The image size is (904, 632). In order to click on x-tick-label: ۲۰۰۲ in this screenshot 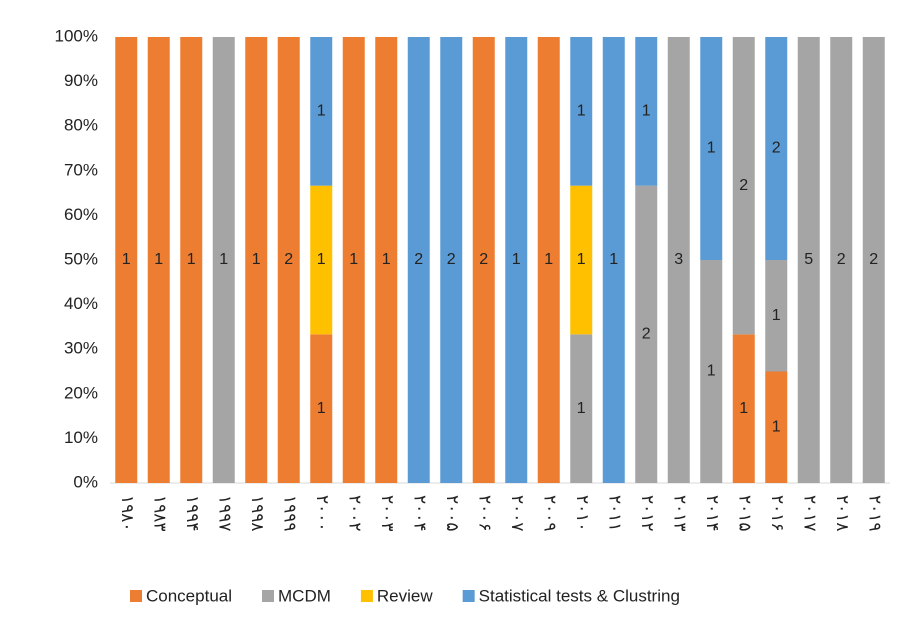, I will do `click(354, 513)`.